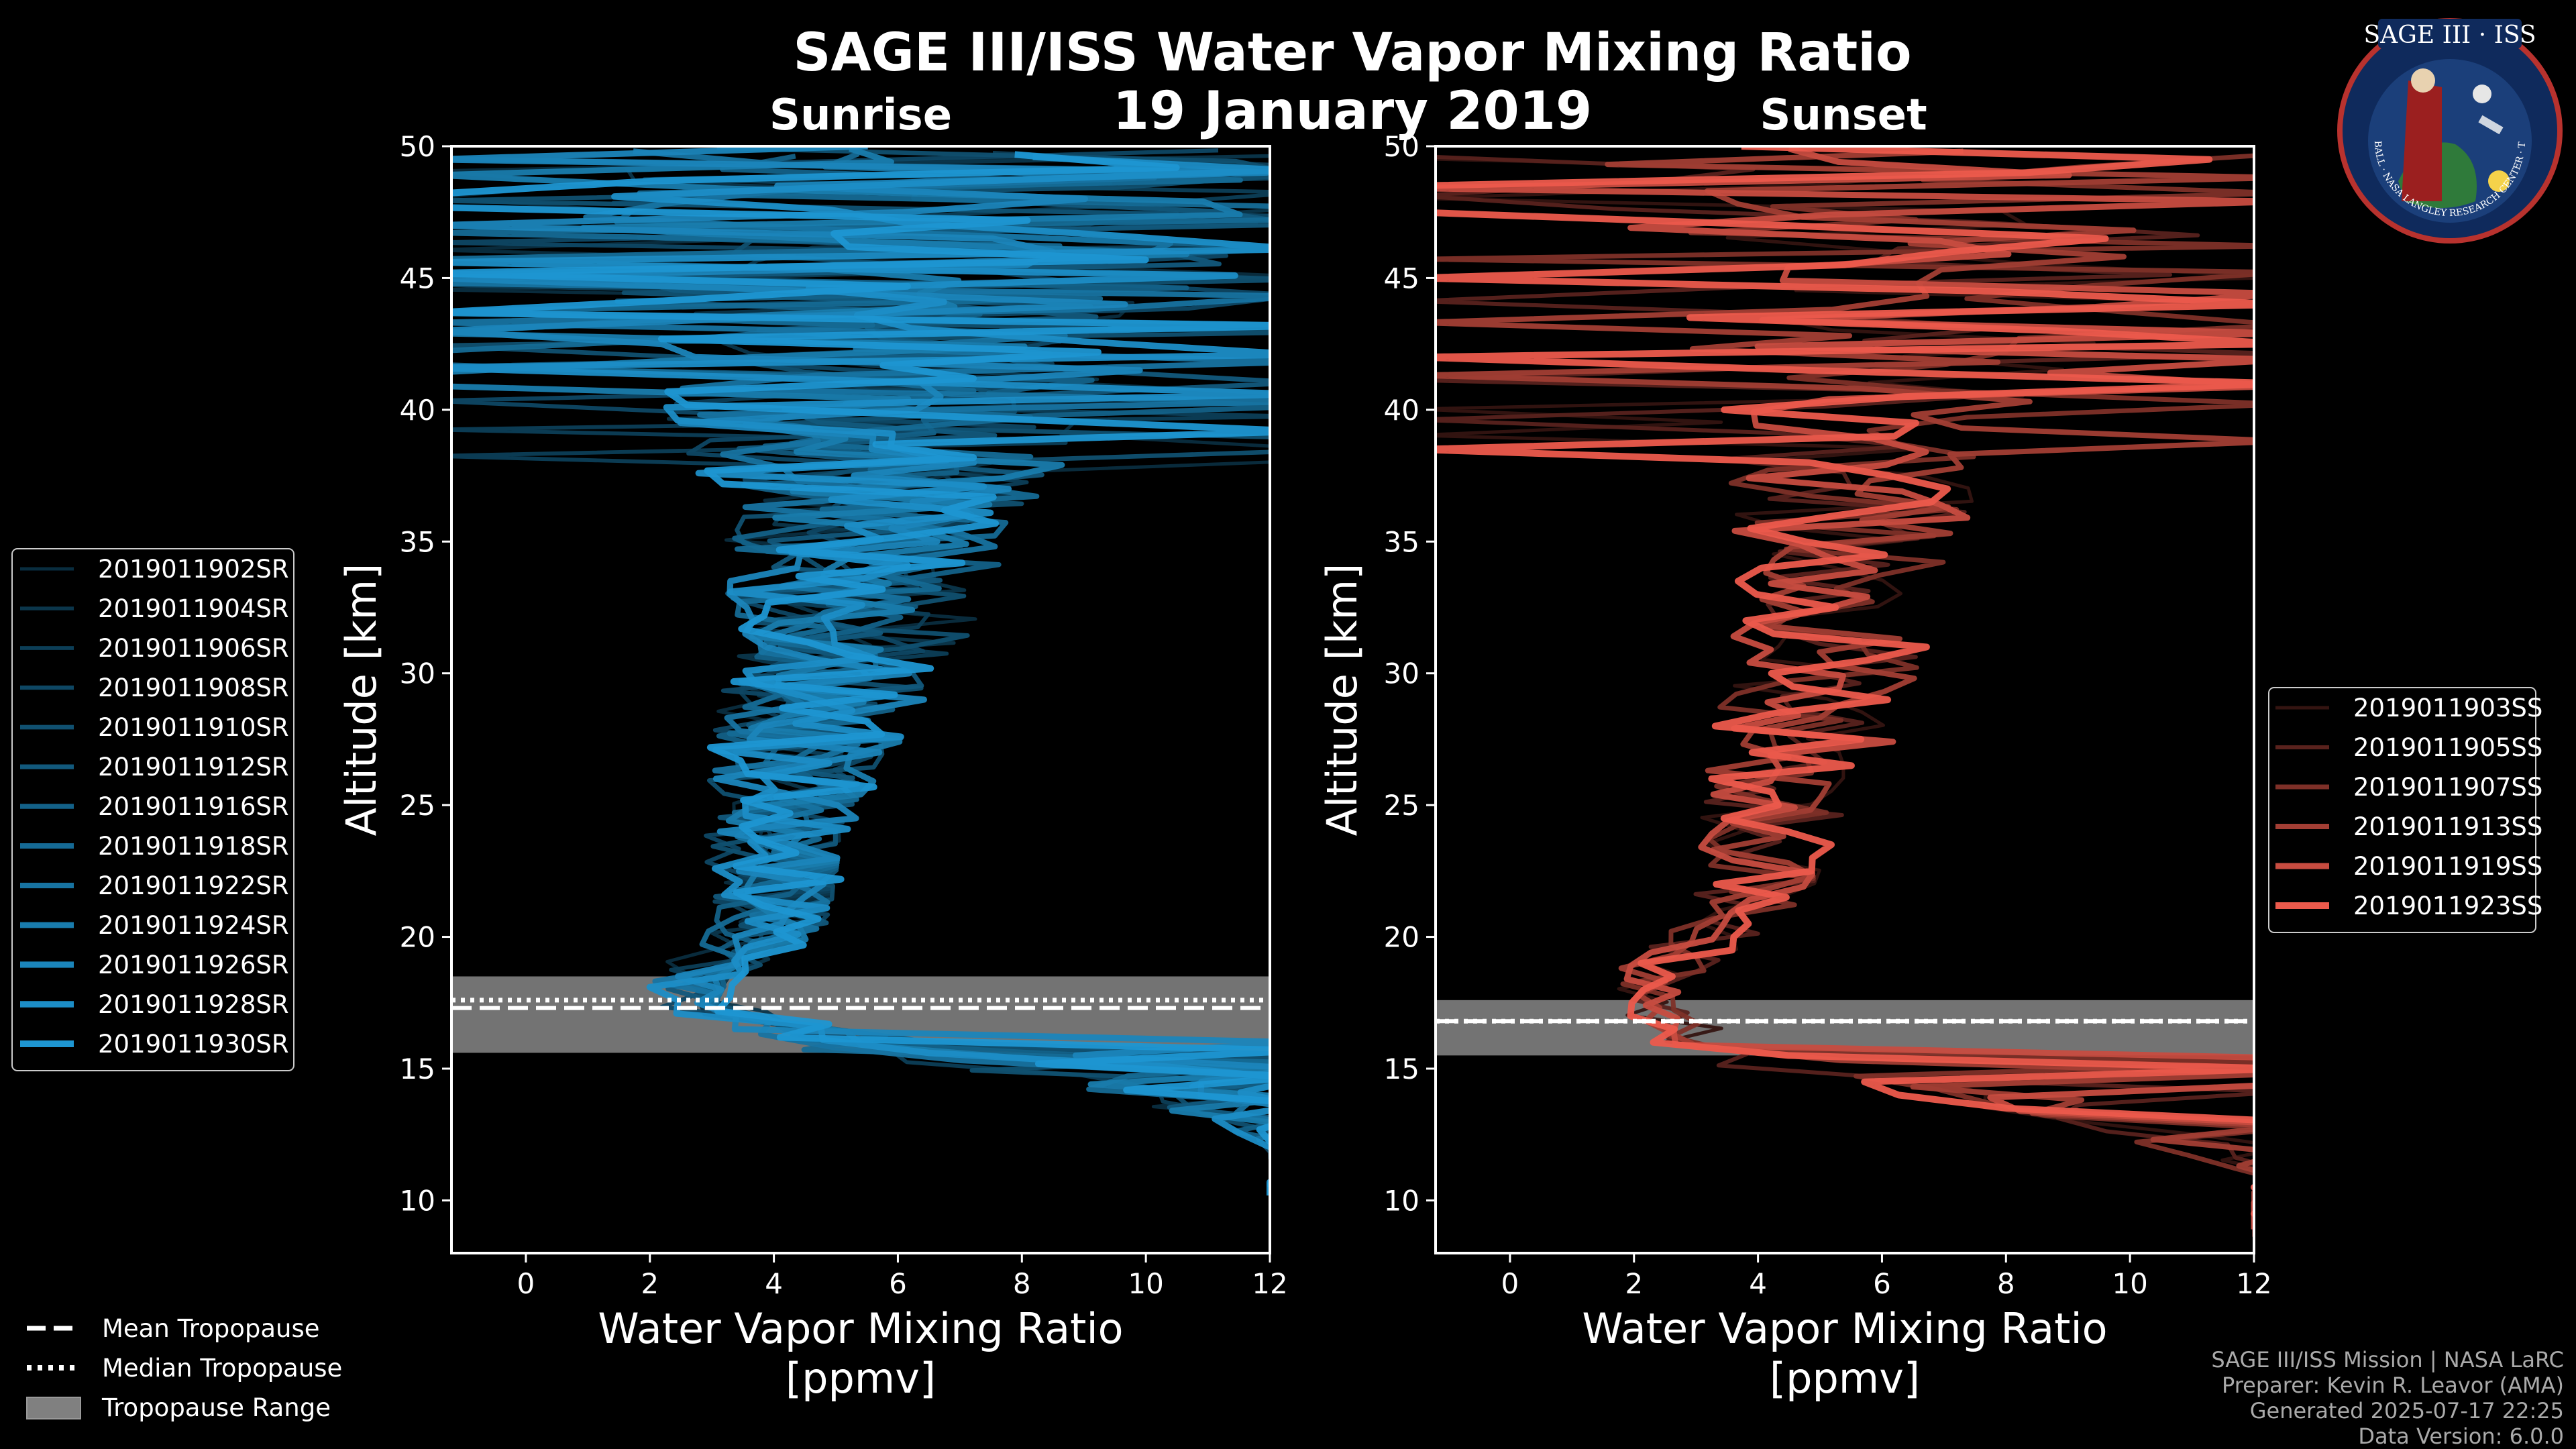 The width and height of the screenshot is (2576, 1449). What do you see at coordinates (860, 115) in the screenshot?
I see `sunrise-subtitle: Sunrise` at bounding box center [860, 115].